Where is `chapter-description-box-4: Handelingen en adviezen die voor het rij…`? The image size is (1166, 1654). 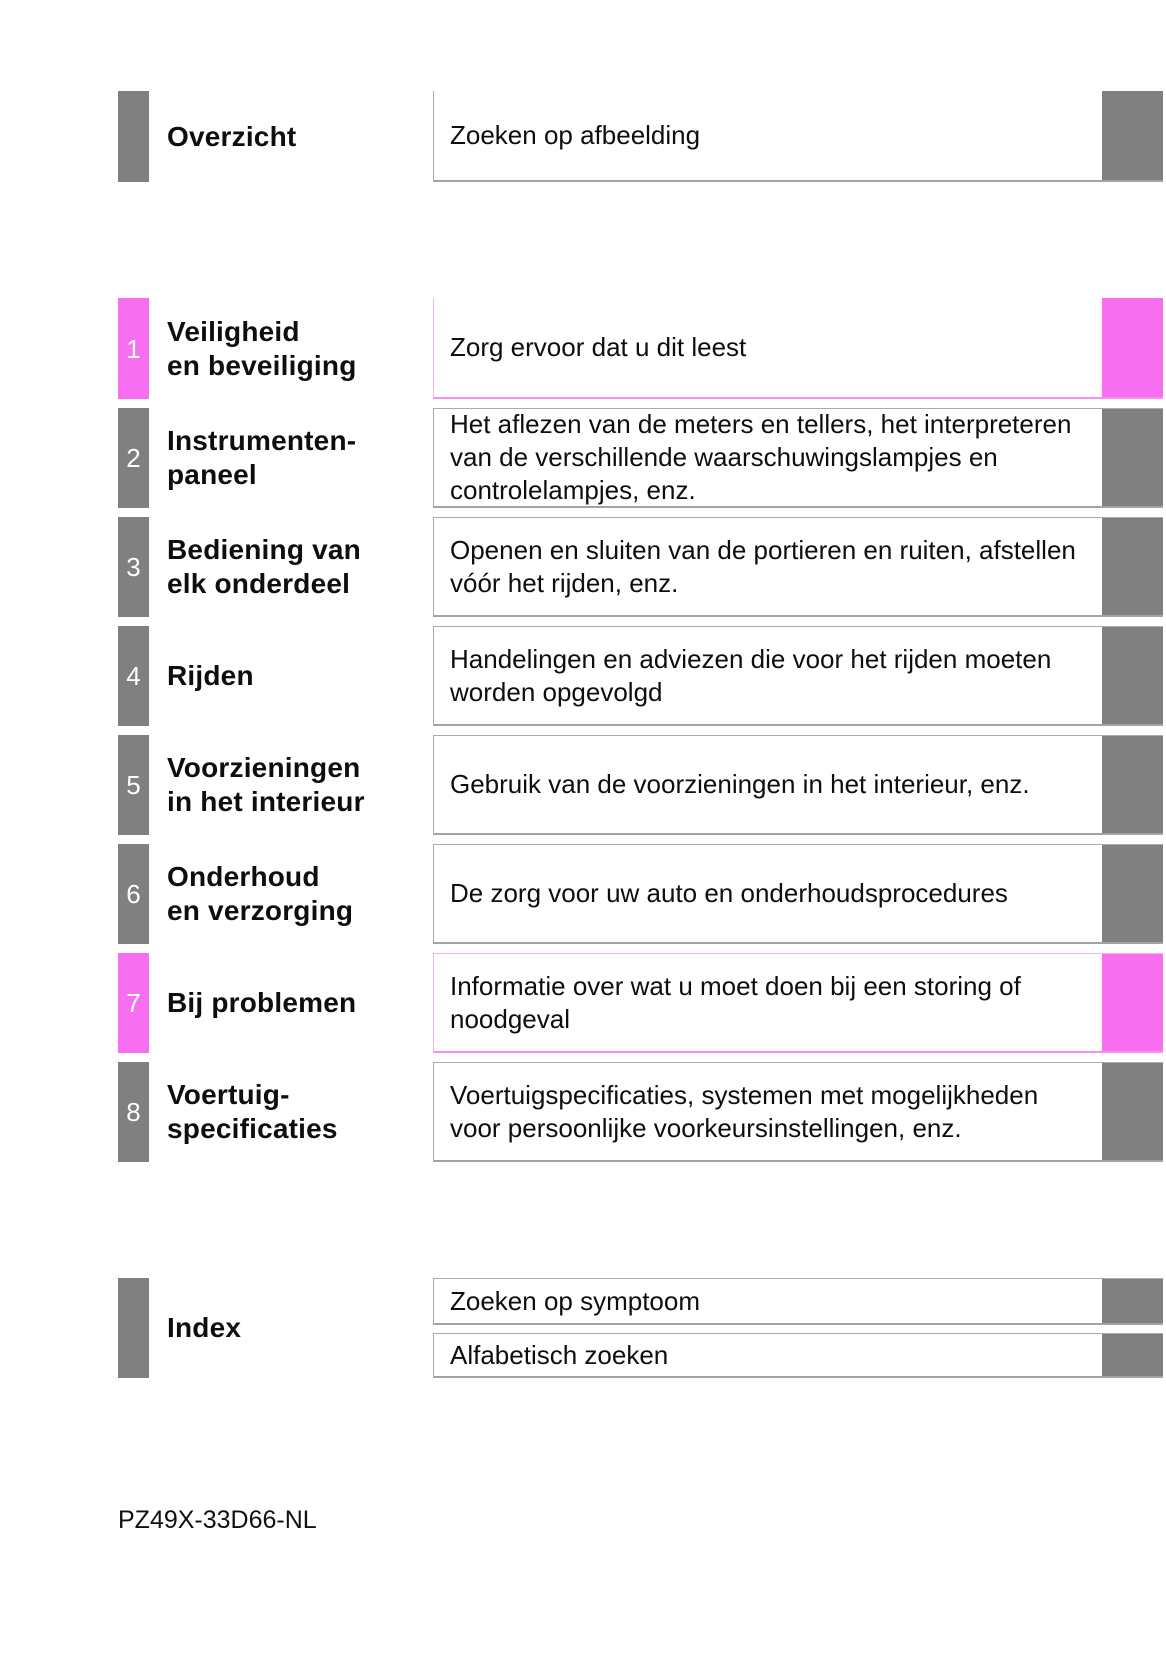 chapter-description-box-4: Handelingen en adviezen die voor het rij… is located at coordinates (798, 676).